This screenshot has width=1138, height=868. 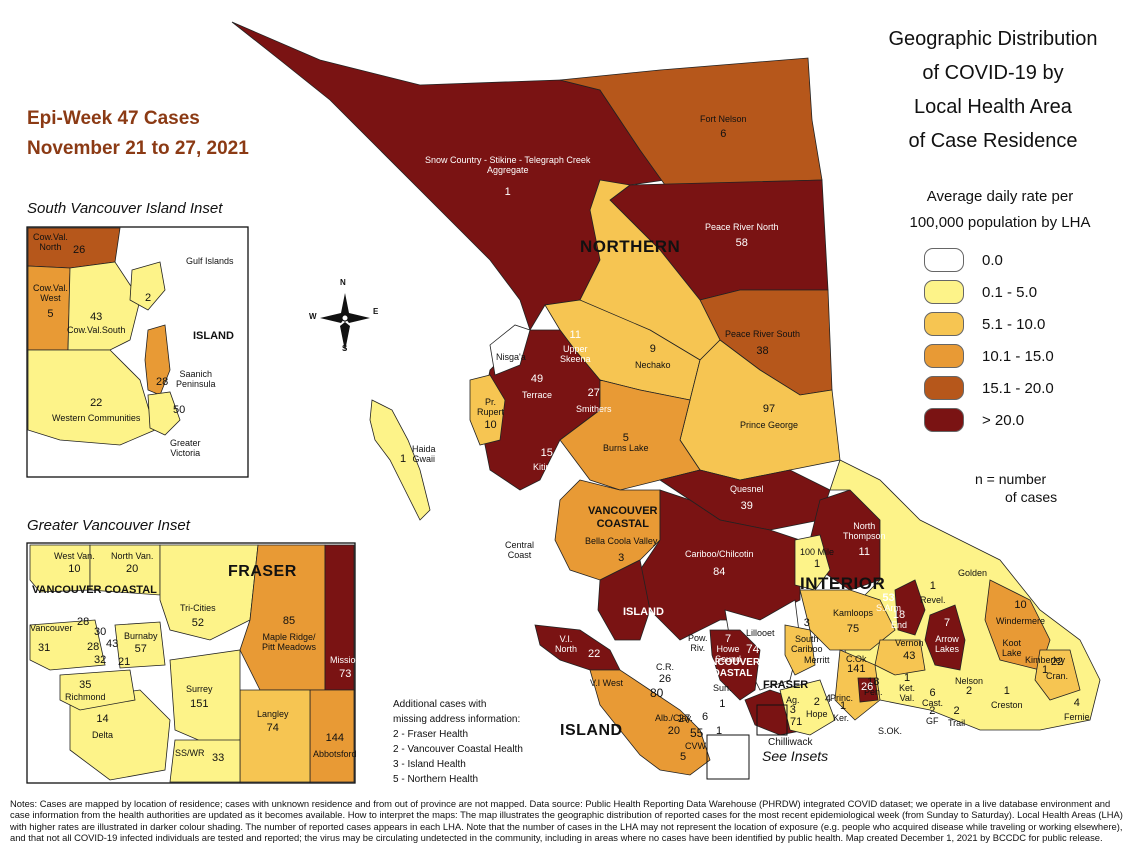 I want to click on svi-greater-victoria, so click(x=164, y=413).